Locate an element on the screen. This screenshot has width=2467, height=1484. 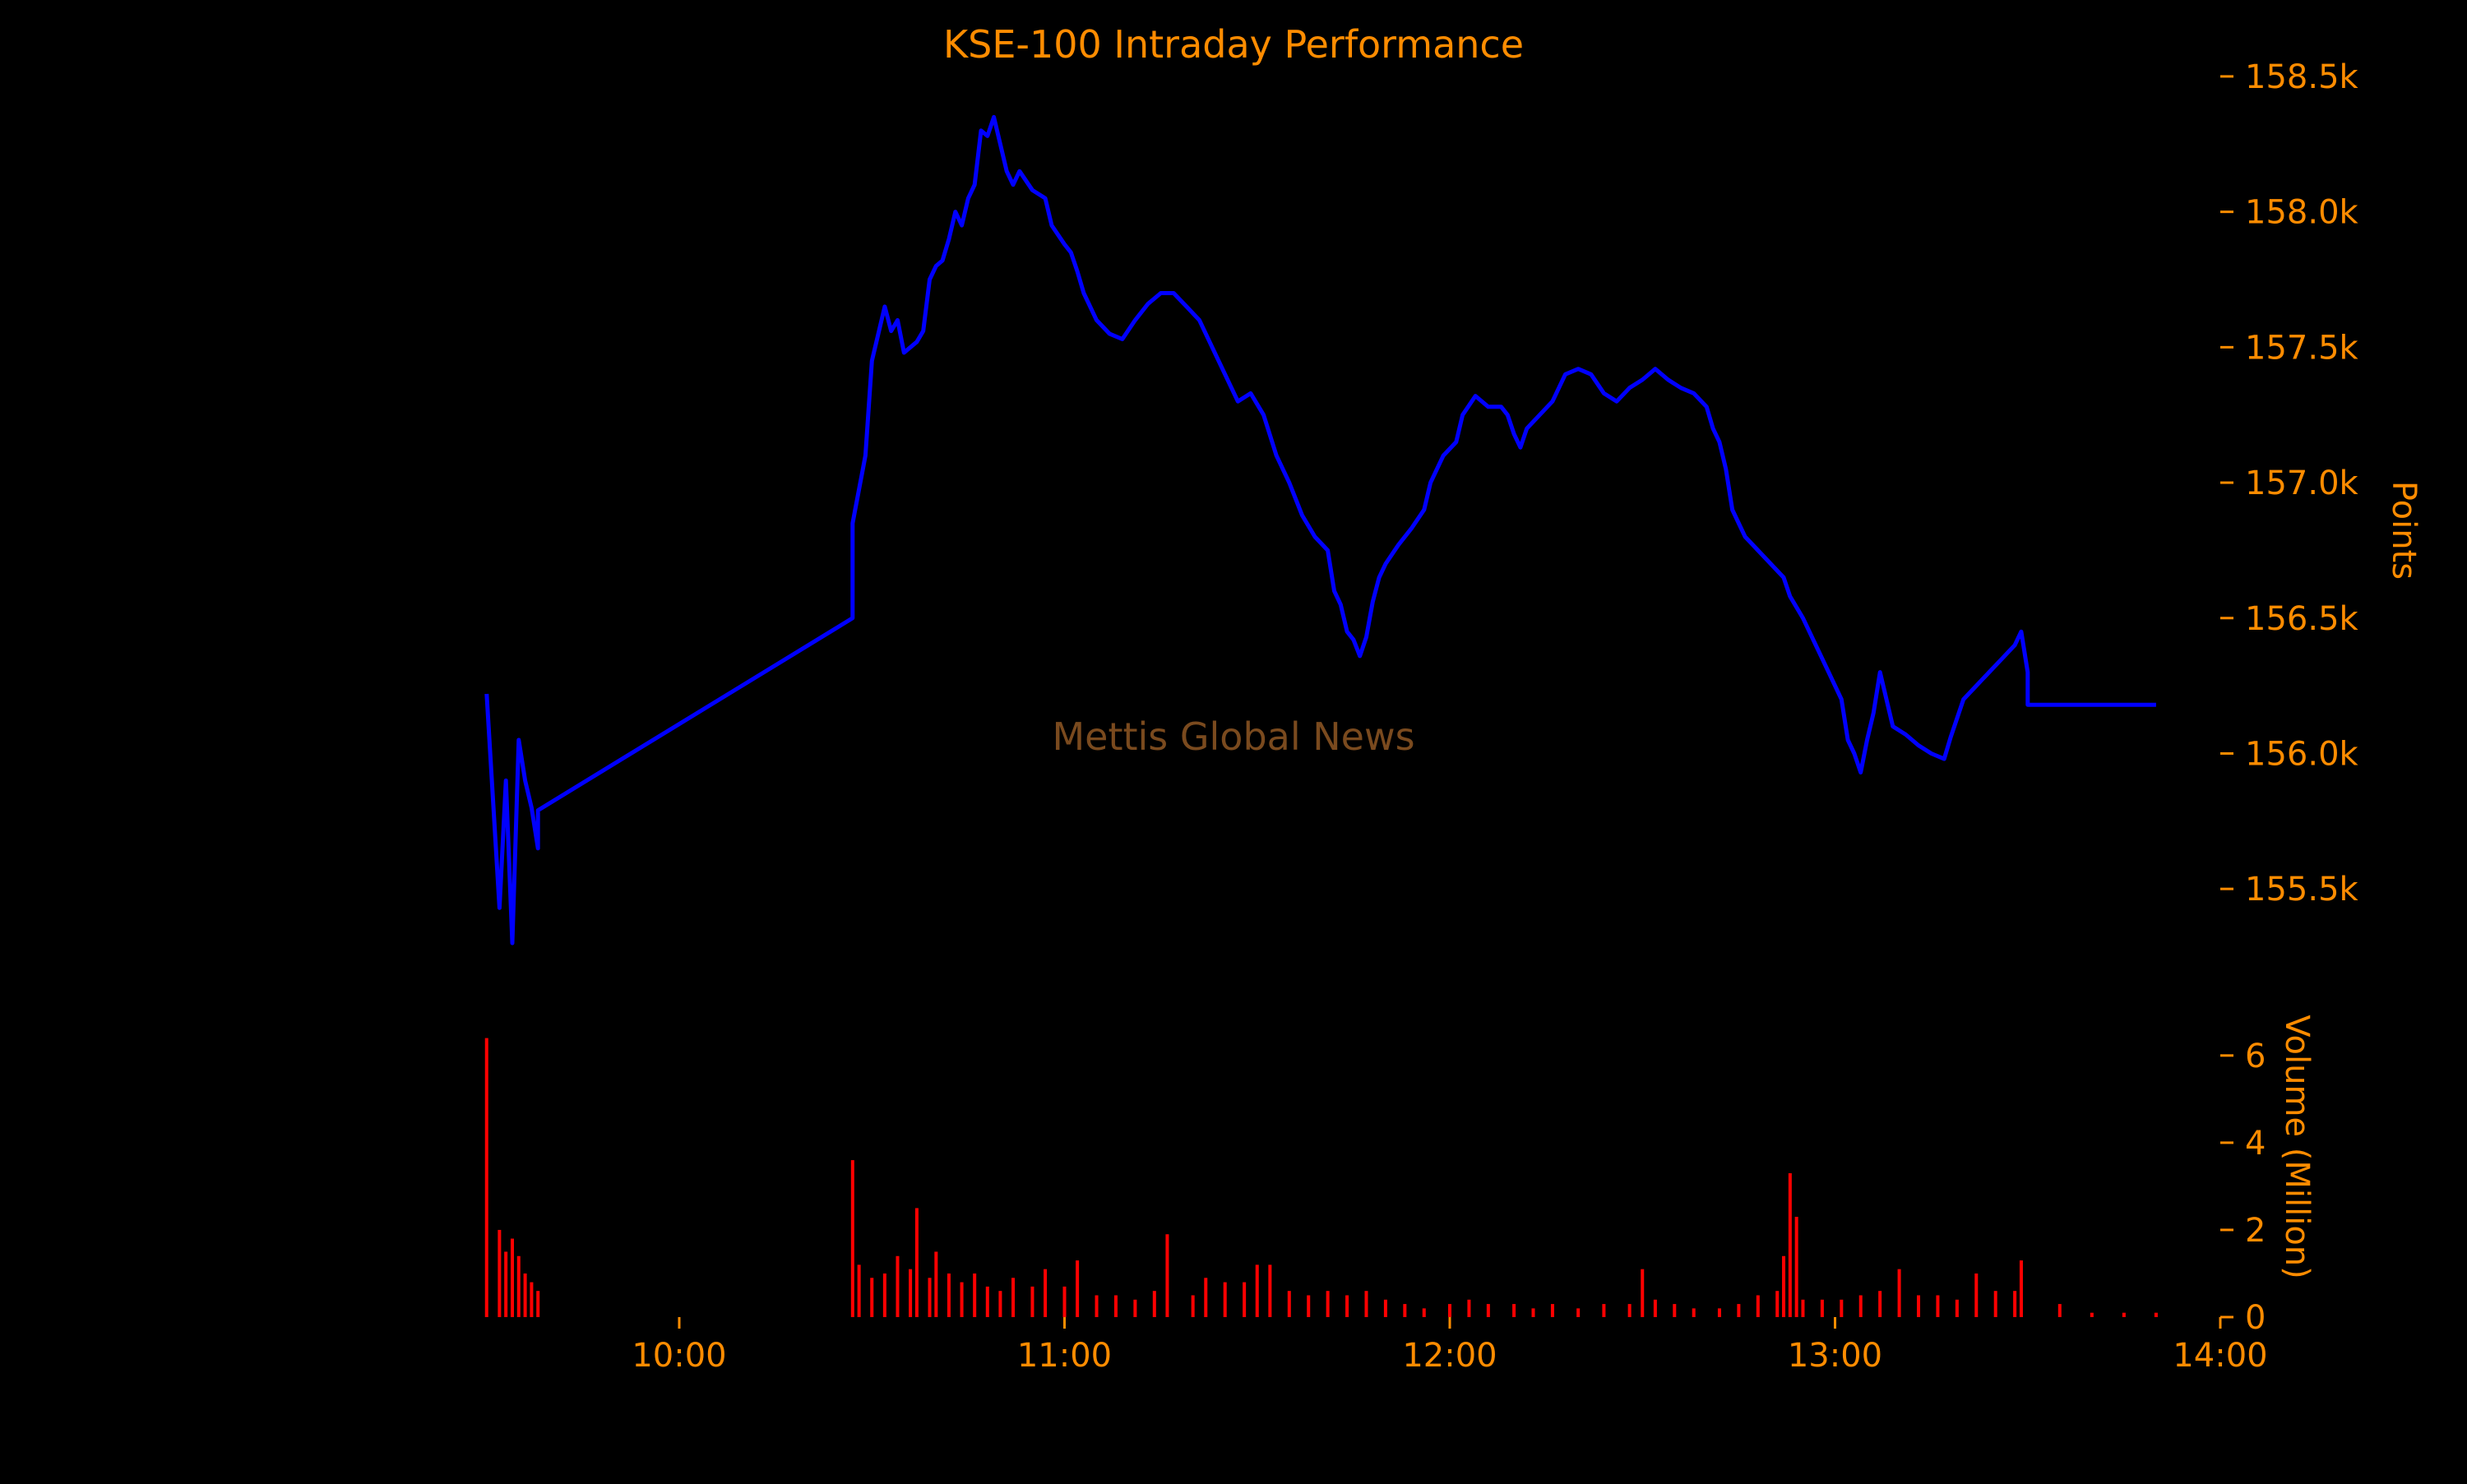
volume-tick-label: 0 is located at coordinates (2255, 1318).